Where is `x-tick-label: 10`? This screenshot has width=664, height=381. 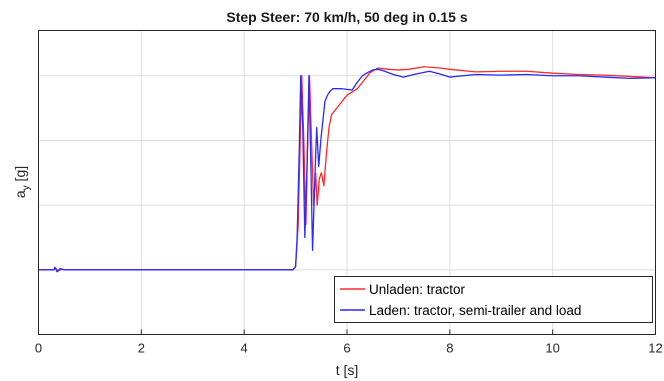 x-tick-label: 10 is located at coordinates (552, 348).